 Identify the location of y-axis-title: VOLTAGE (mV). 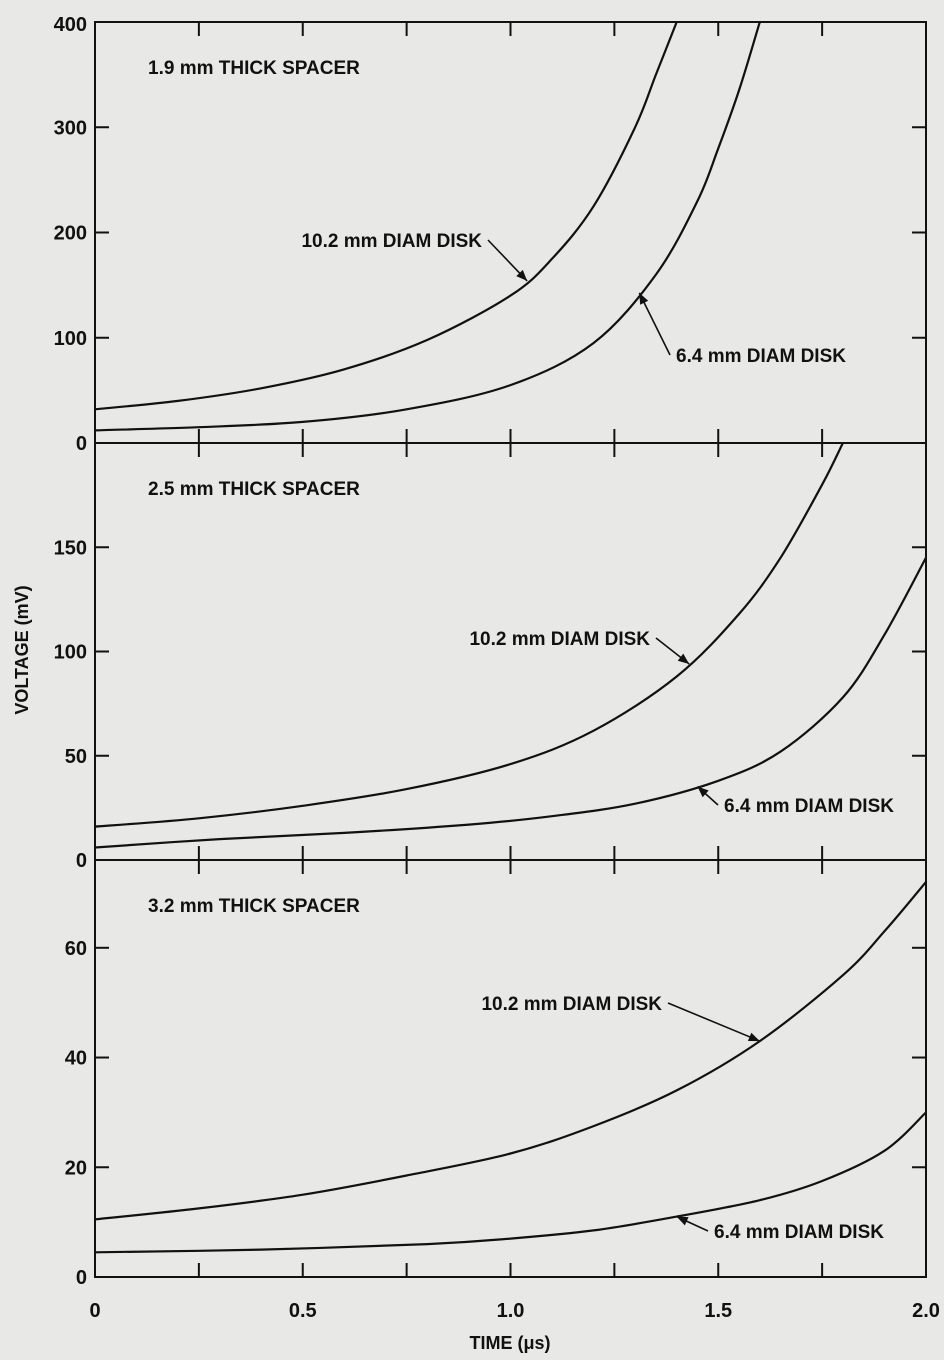
(22, 649).